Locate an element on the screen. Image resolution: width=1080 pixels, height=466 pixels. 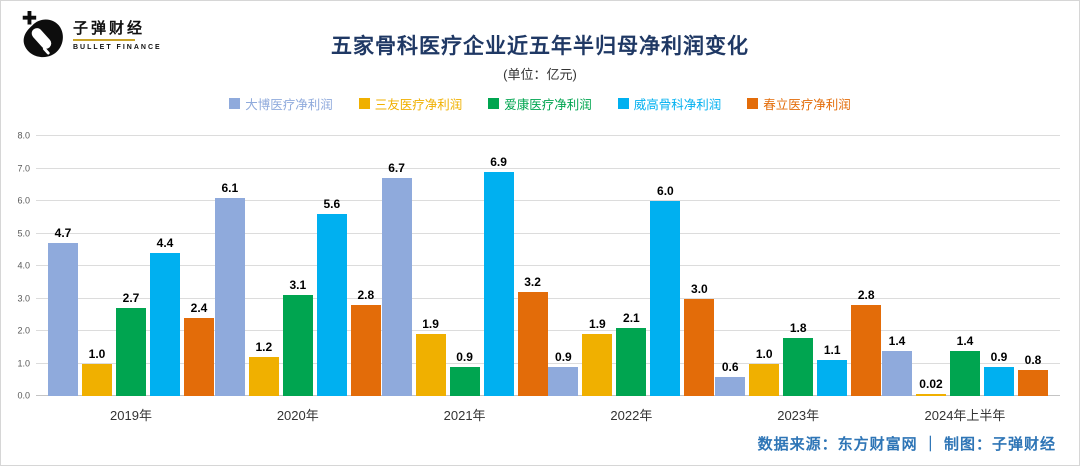
y-axis-tick-8.0: 8.0 is located at coordinates (23, 135).